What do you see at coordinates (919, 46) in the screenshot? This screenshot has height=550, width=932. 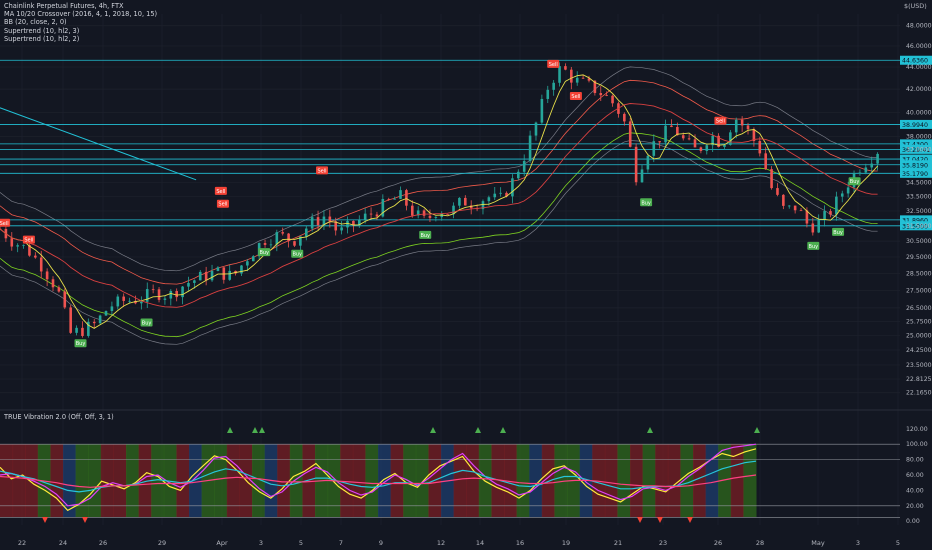 I see `y-tick-label: 46.0000` at bounding box center [919, 46].